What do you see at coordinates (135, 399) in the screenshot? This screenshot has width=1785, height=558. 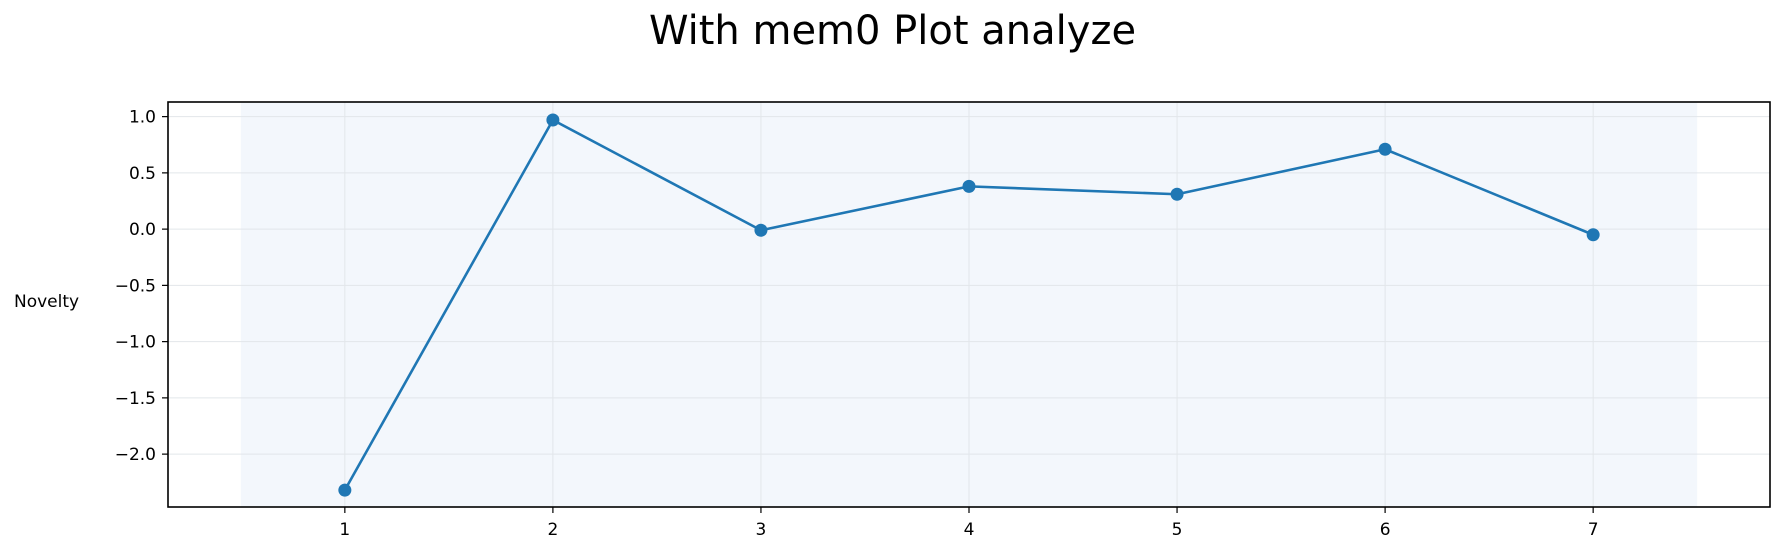 I see `y-tick-label: −1.5` at bounding box center [135, 399].